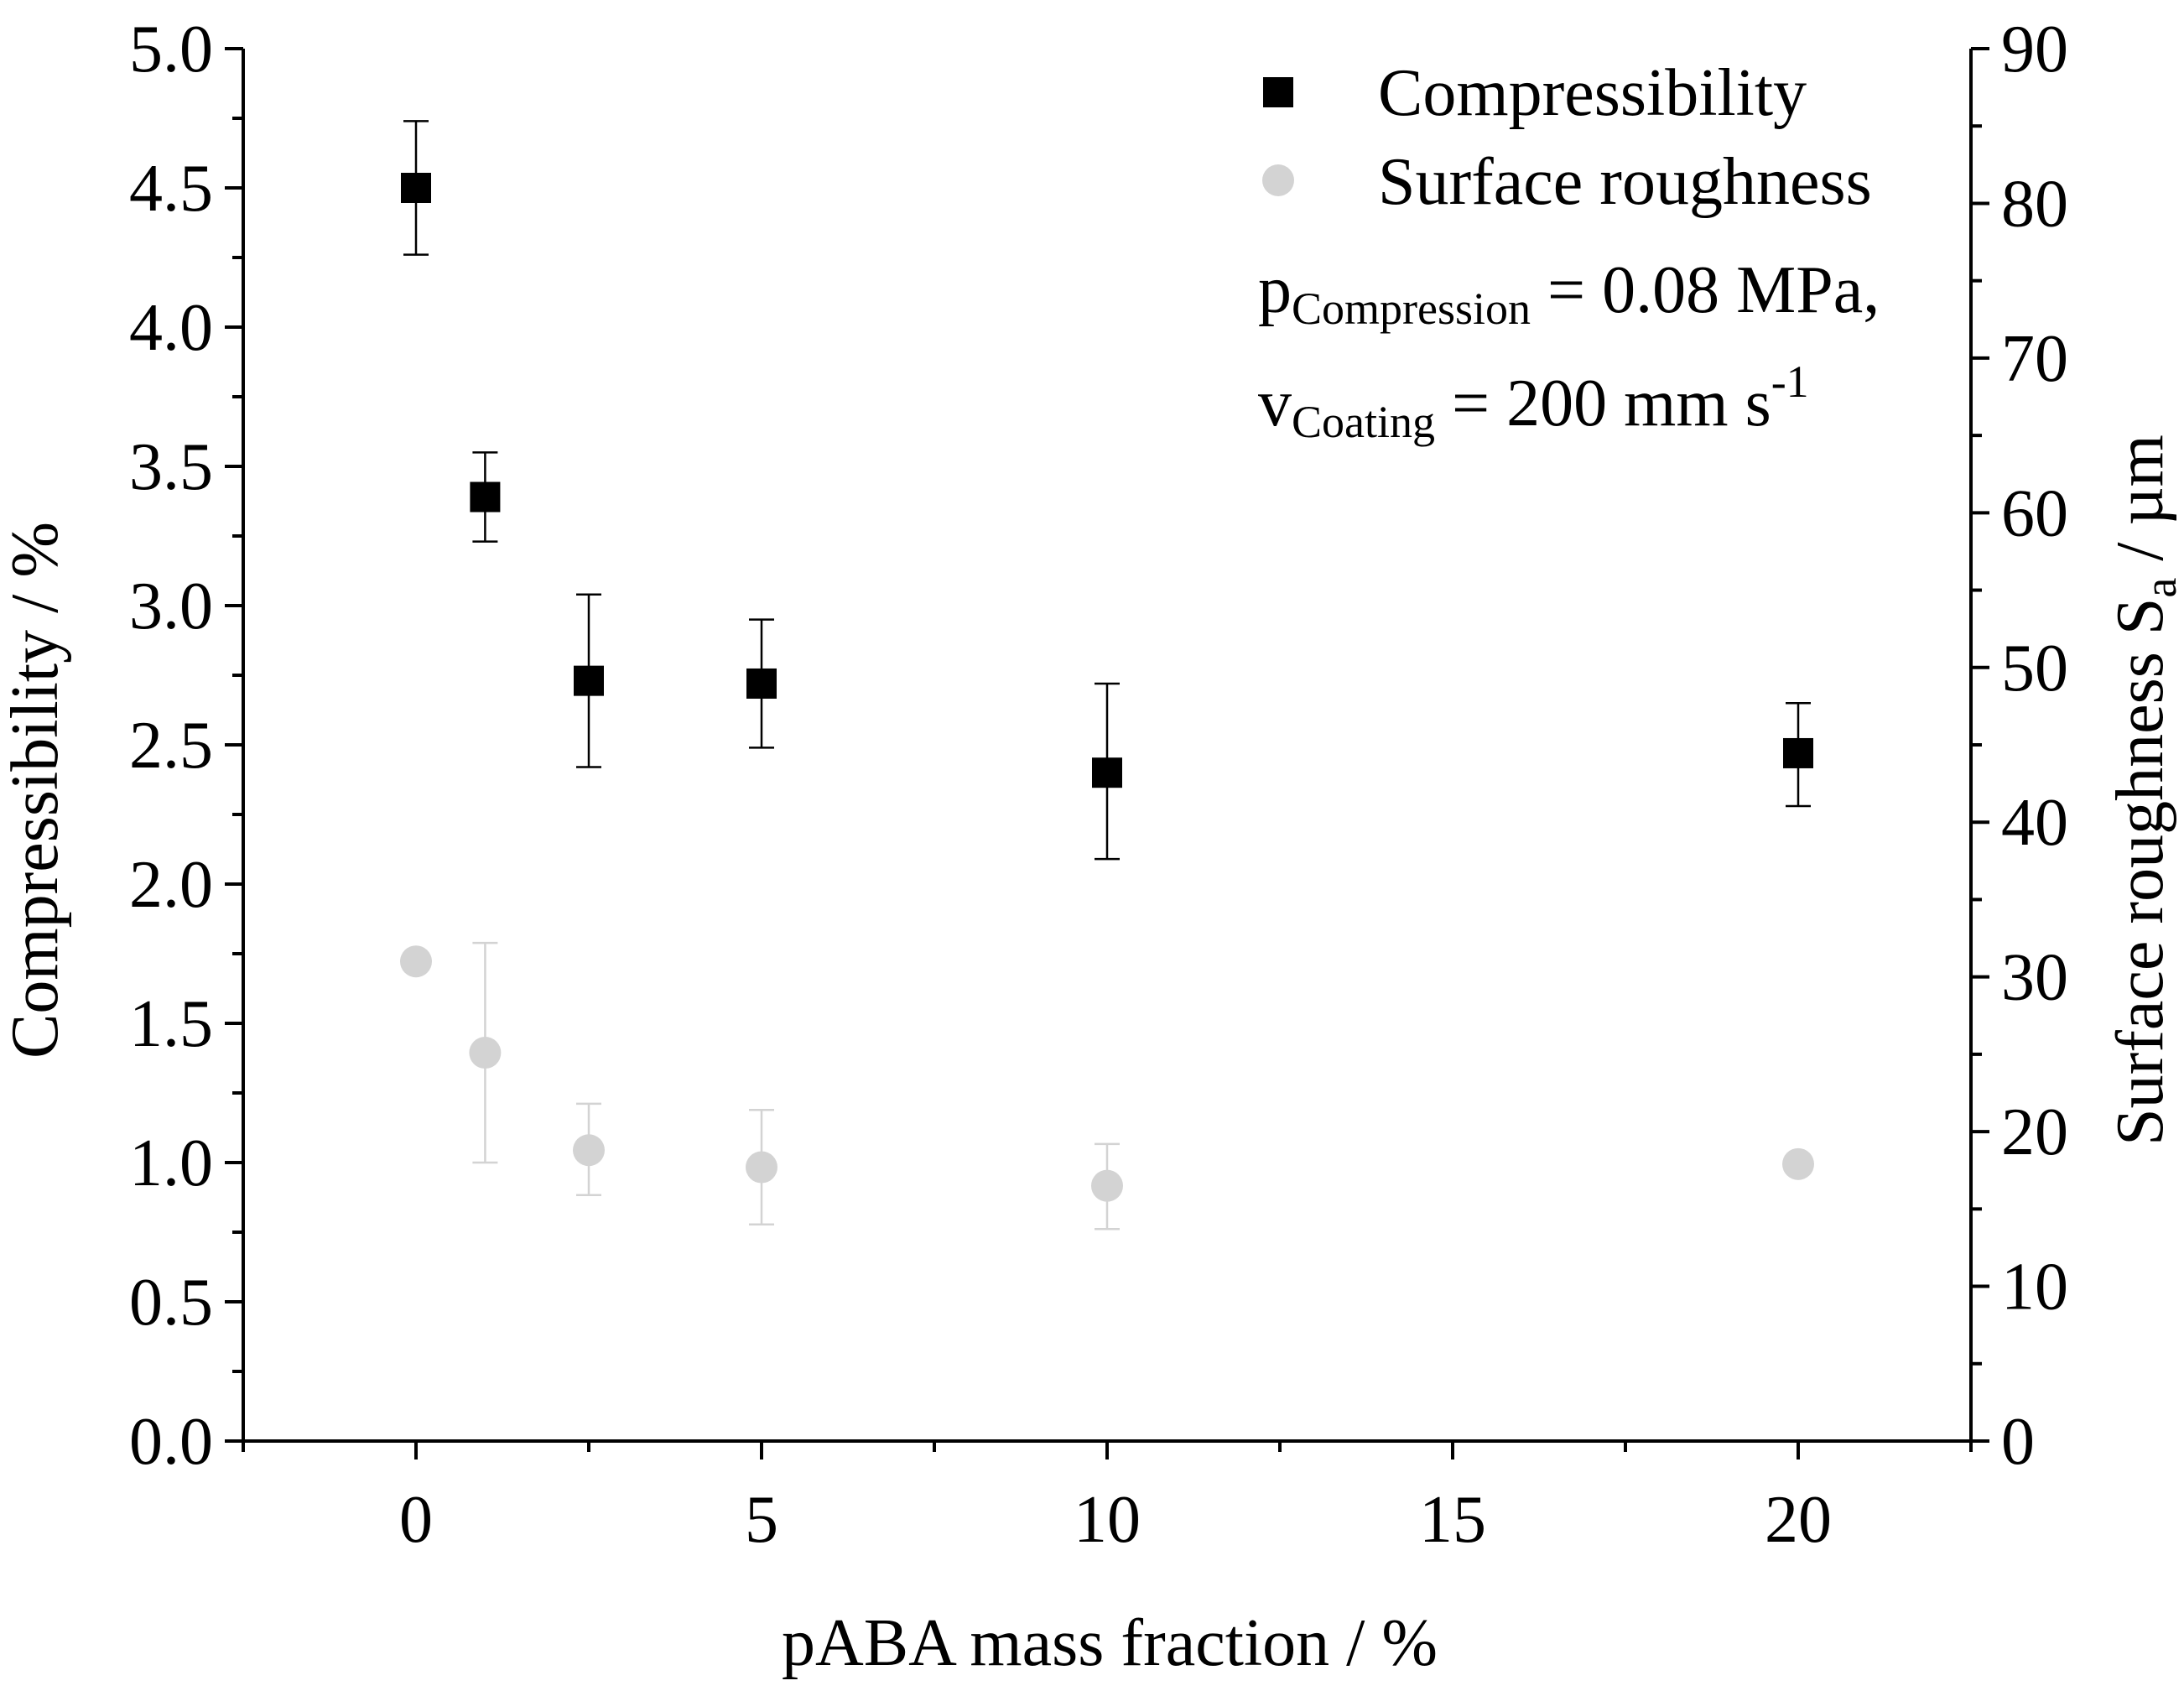 This screenshot has width=2184, height=1691. Describe the element at coordinates (2034, 823) in the screenshot. I see `y-right-tick-label: 40` at that location.